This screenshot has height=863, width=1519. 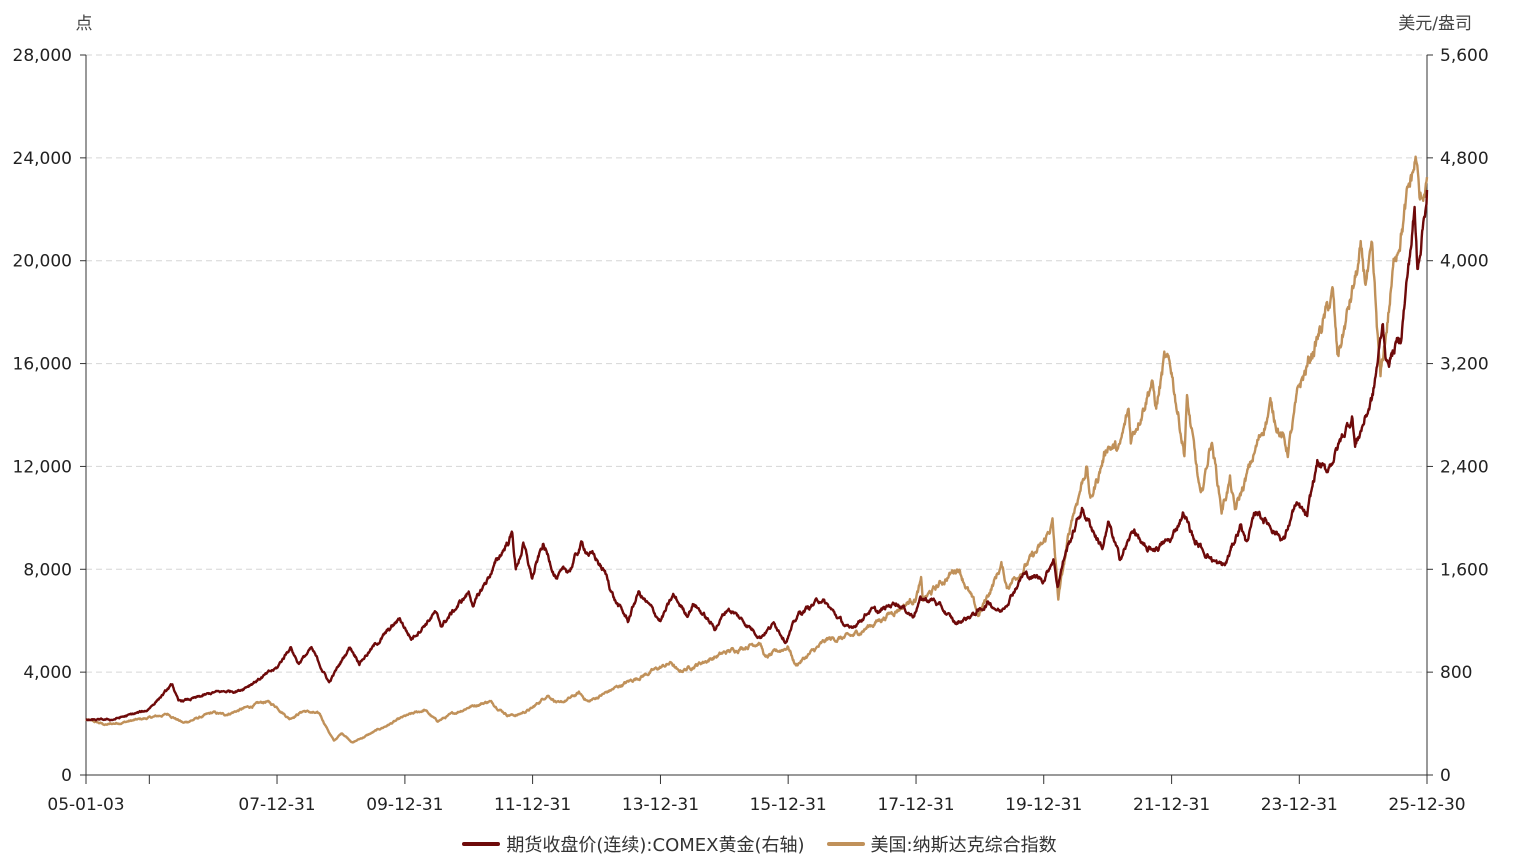 I want to click on right-tick-label: 1,600, so click(x=1464, y=570).